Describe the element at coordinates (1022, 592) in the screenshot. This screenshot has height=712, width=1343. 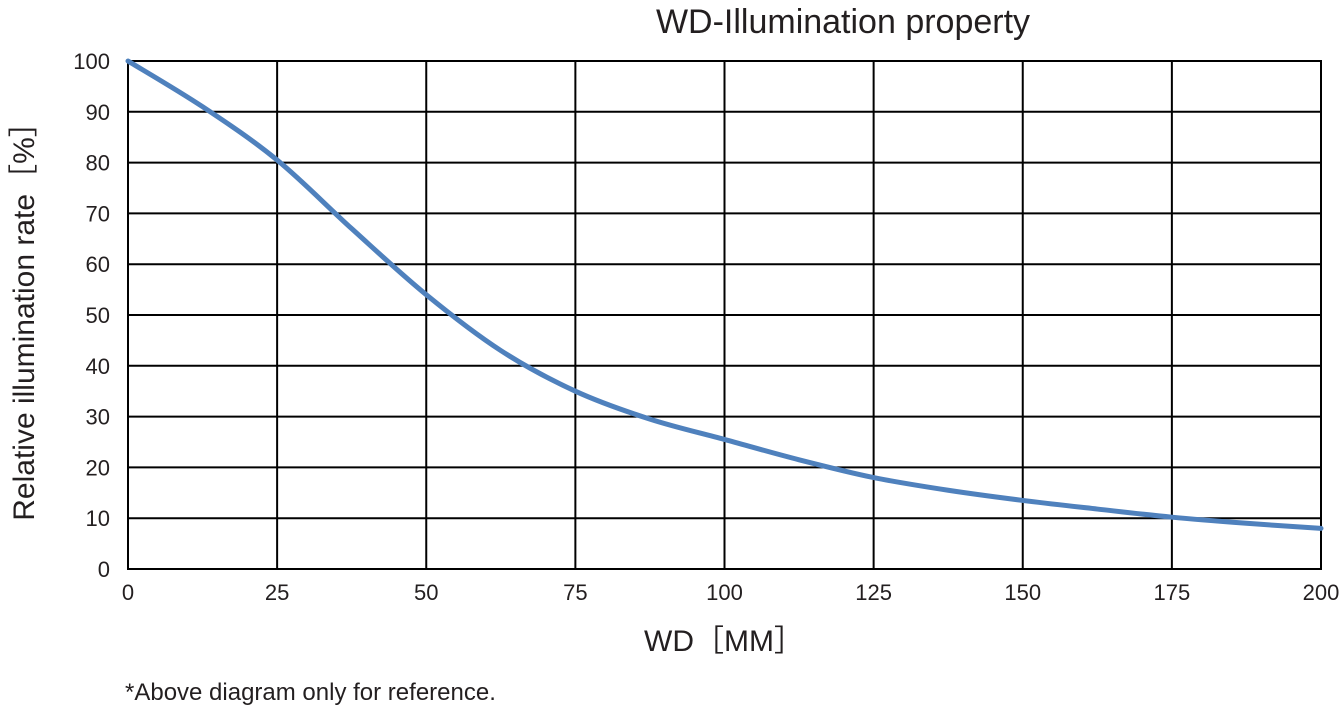
I see `x-tick-label: 150` at that location.